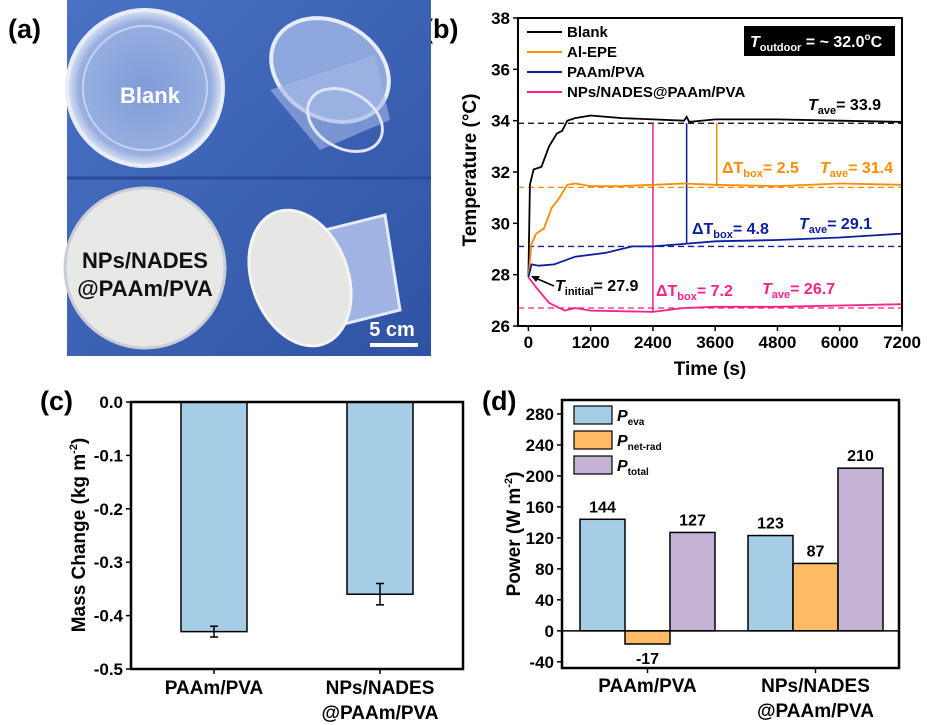 Image resolution: width=927 pixels, height=725 pixels. What do you see at coordinates (840, 342) in the screenshot?
I see `x-tick-label: 6000` at bounding box center [840, 342].